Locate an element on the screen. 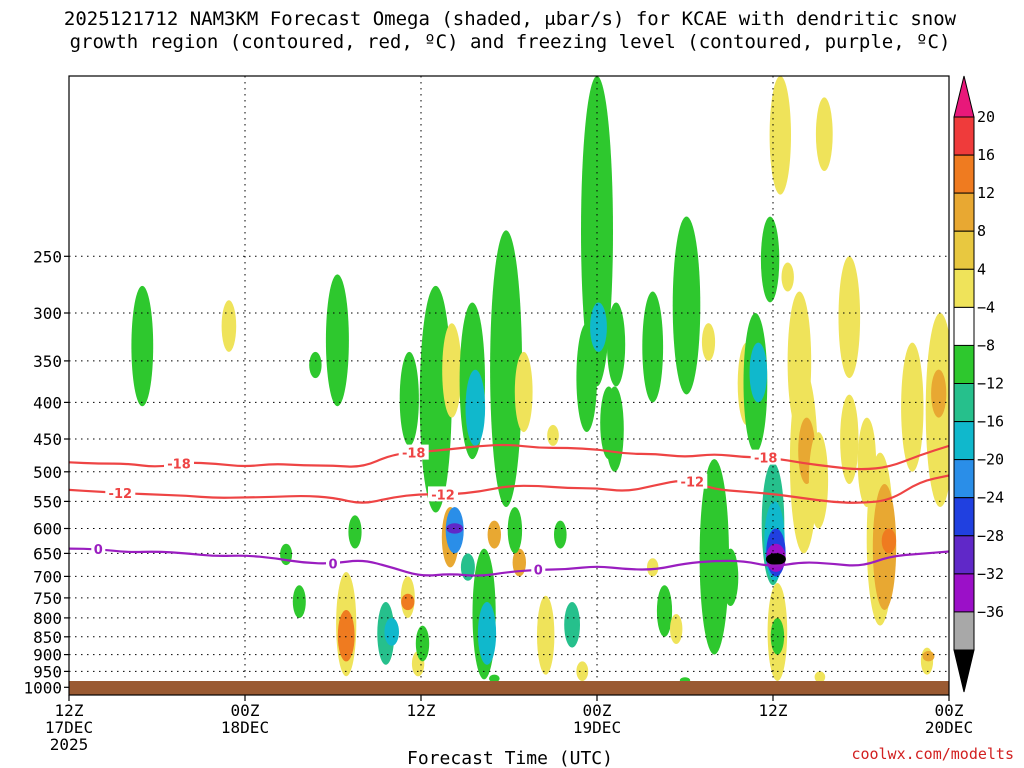 Image resolution: width=1024 pixels, height=768 pixels. contour-line-dgz_bottom_-12C is located at coordinates (509, 489).